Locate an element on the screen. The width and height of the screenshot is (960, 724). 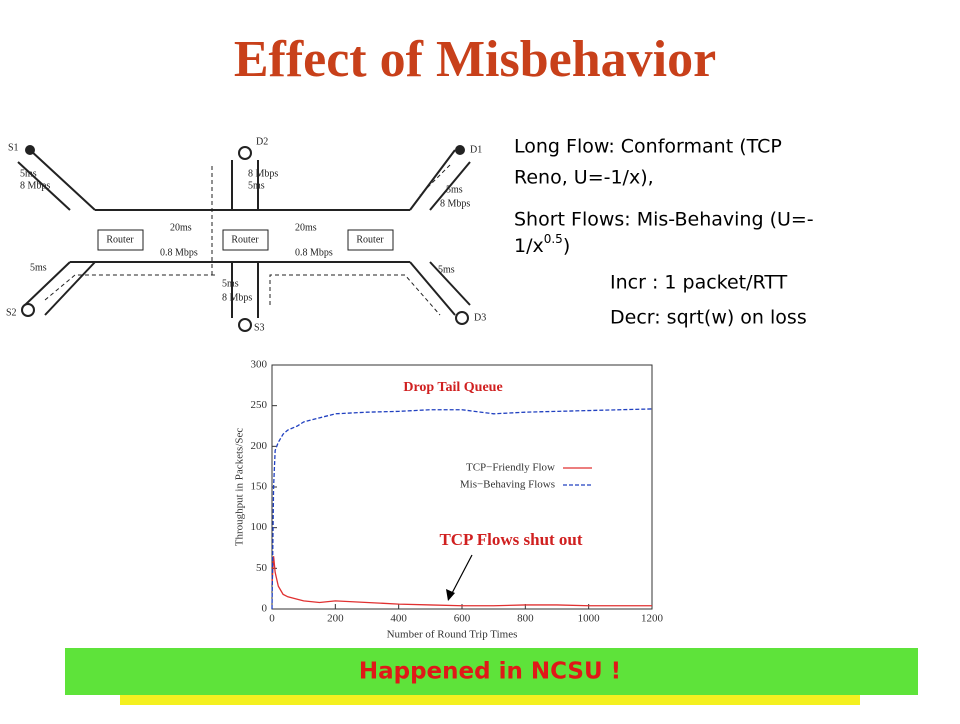
note-text: 1/x is located at coordinates (529, 246).